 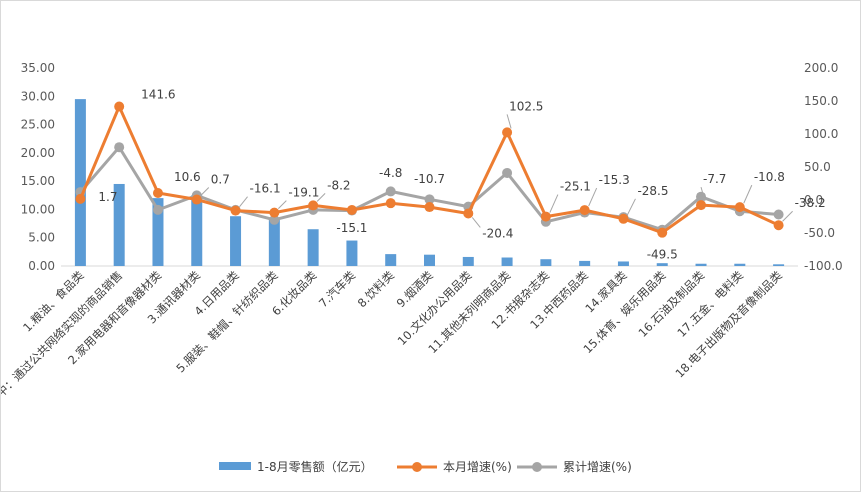 What do you see at coordinates (38, 125) in the screenshot?
I see `y-left-tick-label: 25.00` at bounding box center [38, 125].